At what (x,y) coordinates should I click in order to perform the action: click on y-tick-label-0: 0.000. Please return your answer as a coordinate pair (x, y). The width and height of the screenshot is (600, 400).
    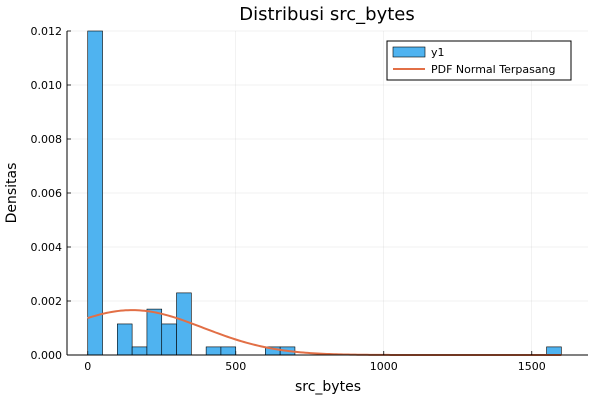
    Looking at the image, I should click on (47, 355).